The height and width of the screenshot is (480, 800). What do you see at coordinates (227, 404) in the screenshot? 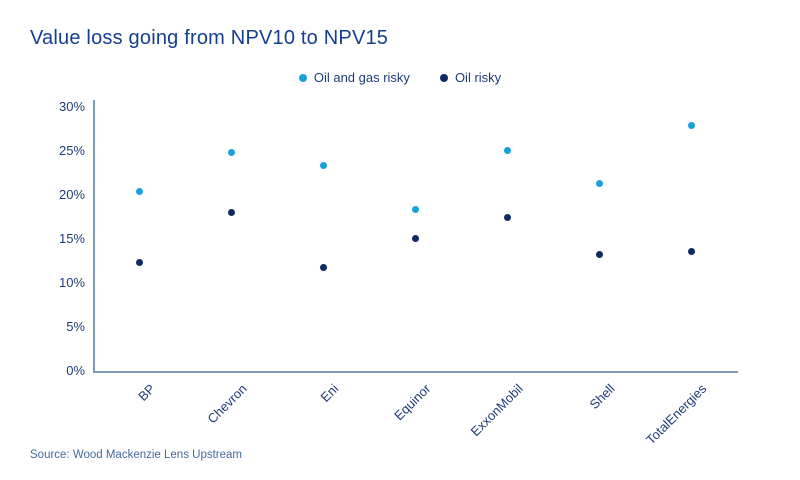
I see `x-tick-label: Chevron` at bounding box center [227, 404].